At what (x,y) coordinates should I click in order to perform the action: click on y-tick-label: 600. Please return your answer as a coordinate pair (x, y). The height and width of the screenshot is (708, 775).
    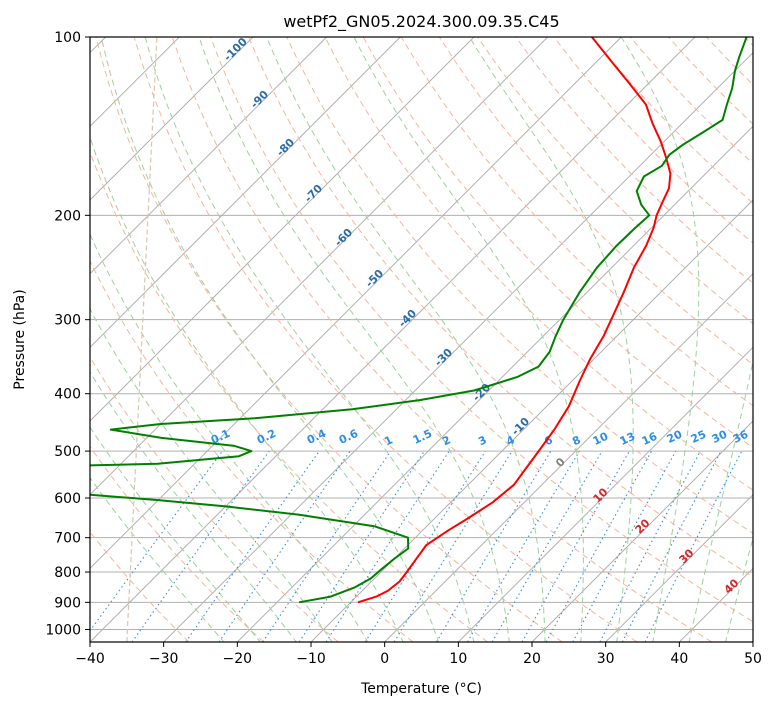
    Looking at the image, I should click on (67, 499).